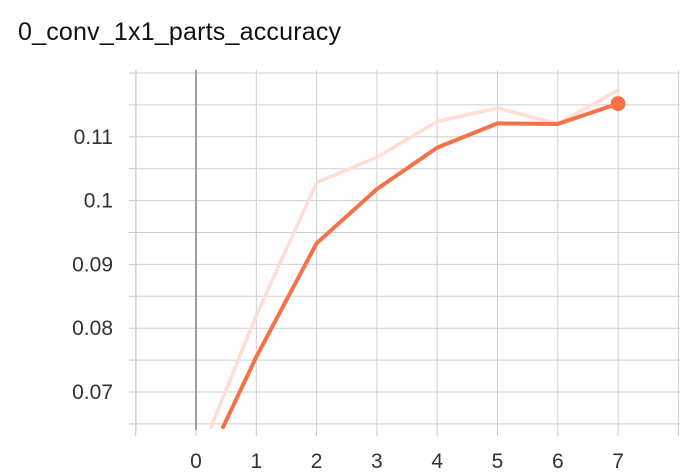 The image size is (698, 476). What do you see at coordinates (93, 137) in the screenshot?
I see `y-tick-label: 0.11` at bounding box center [93, 137].